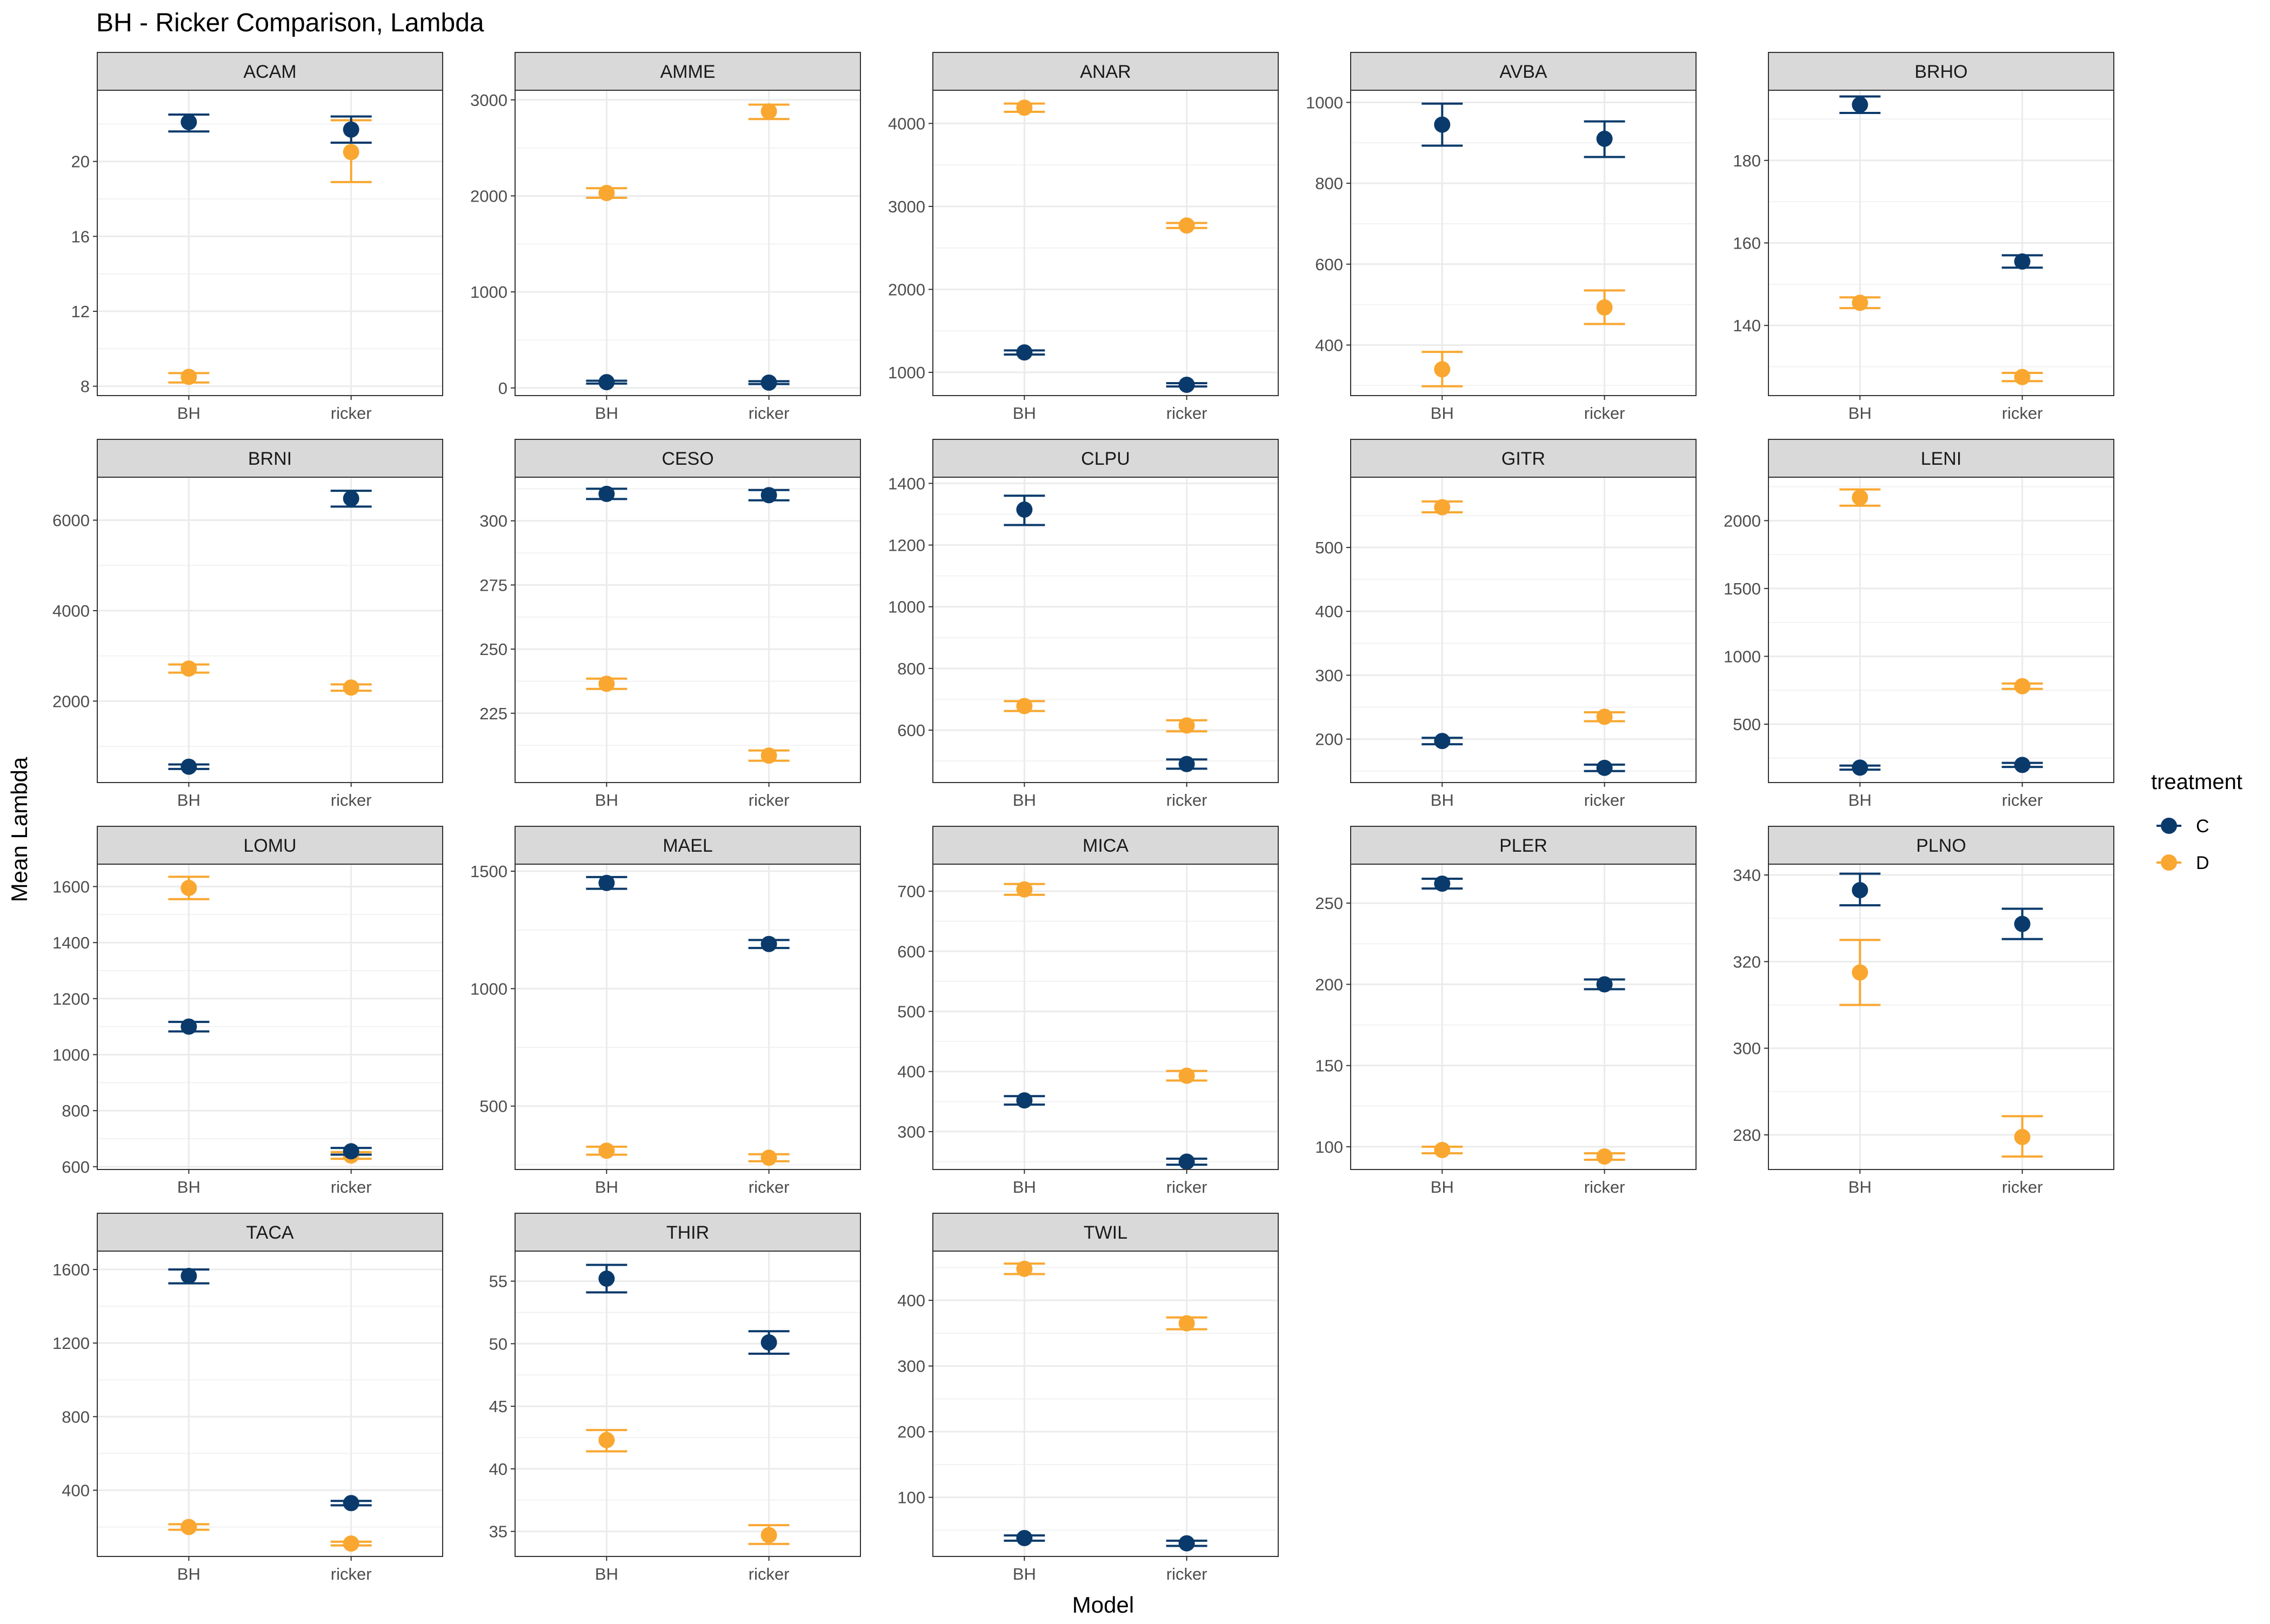 This screenshot has width=2270, height=1624. I want to click on point-brni-bh-c, so click(189, 766).